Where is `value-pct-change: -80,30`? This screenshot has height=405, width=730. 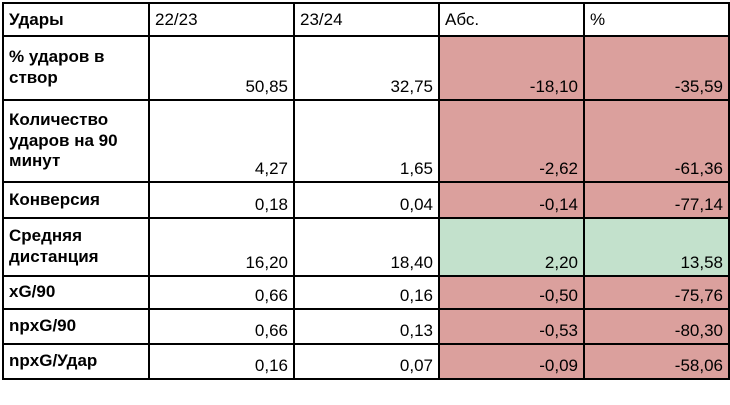
value-pct-change: -80,30 is located at coordinates (656, 326).